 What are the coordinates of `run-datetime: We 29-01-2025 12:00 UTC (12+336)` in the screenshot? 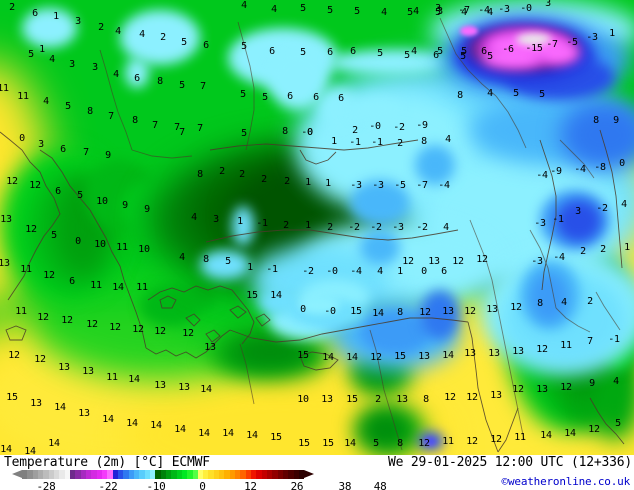 It's located at (509, 462).